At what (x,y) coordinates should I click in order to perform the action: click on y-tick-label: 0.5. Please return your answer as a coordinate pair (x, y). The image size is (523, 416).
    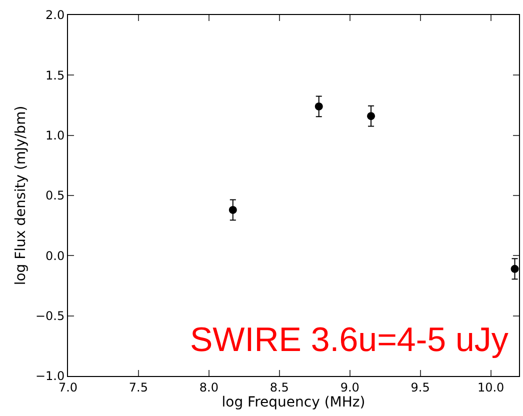
    Looking at the image, I should click on (55, 195).